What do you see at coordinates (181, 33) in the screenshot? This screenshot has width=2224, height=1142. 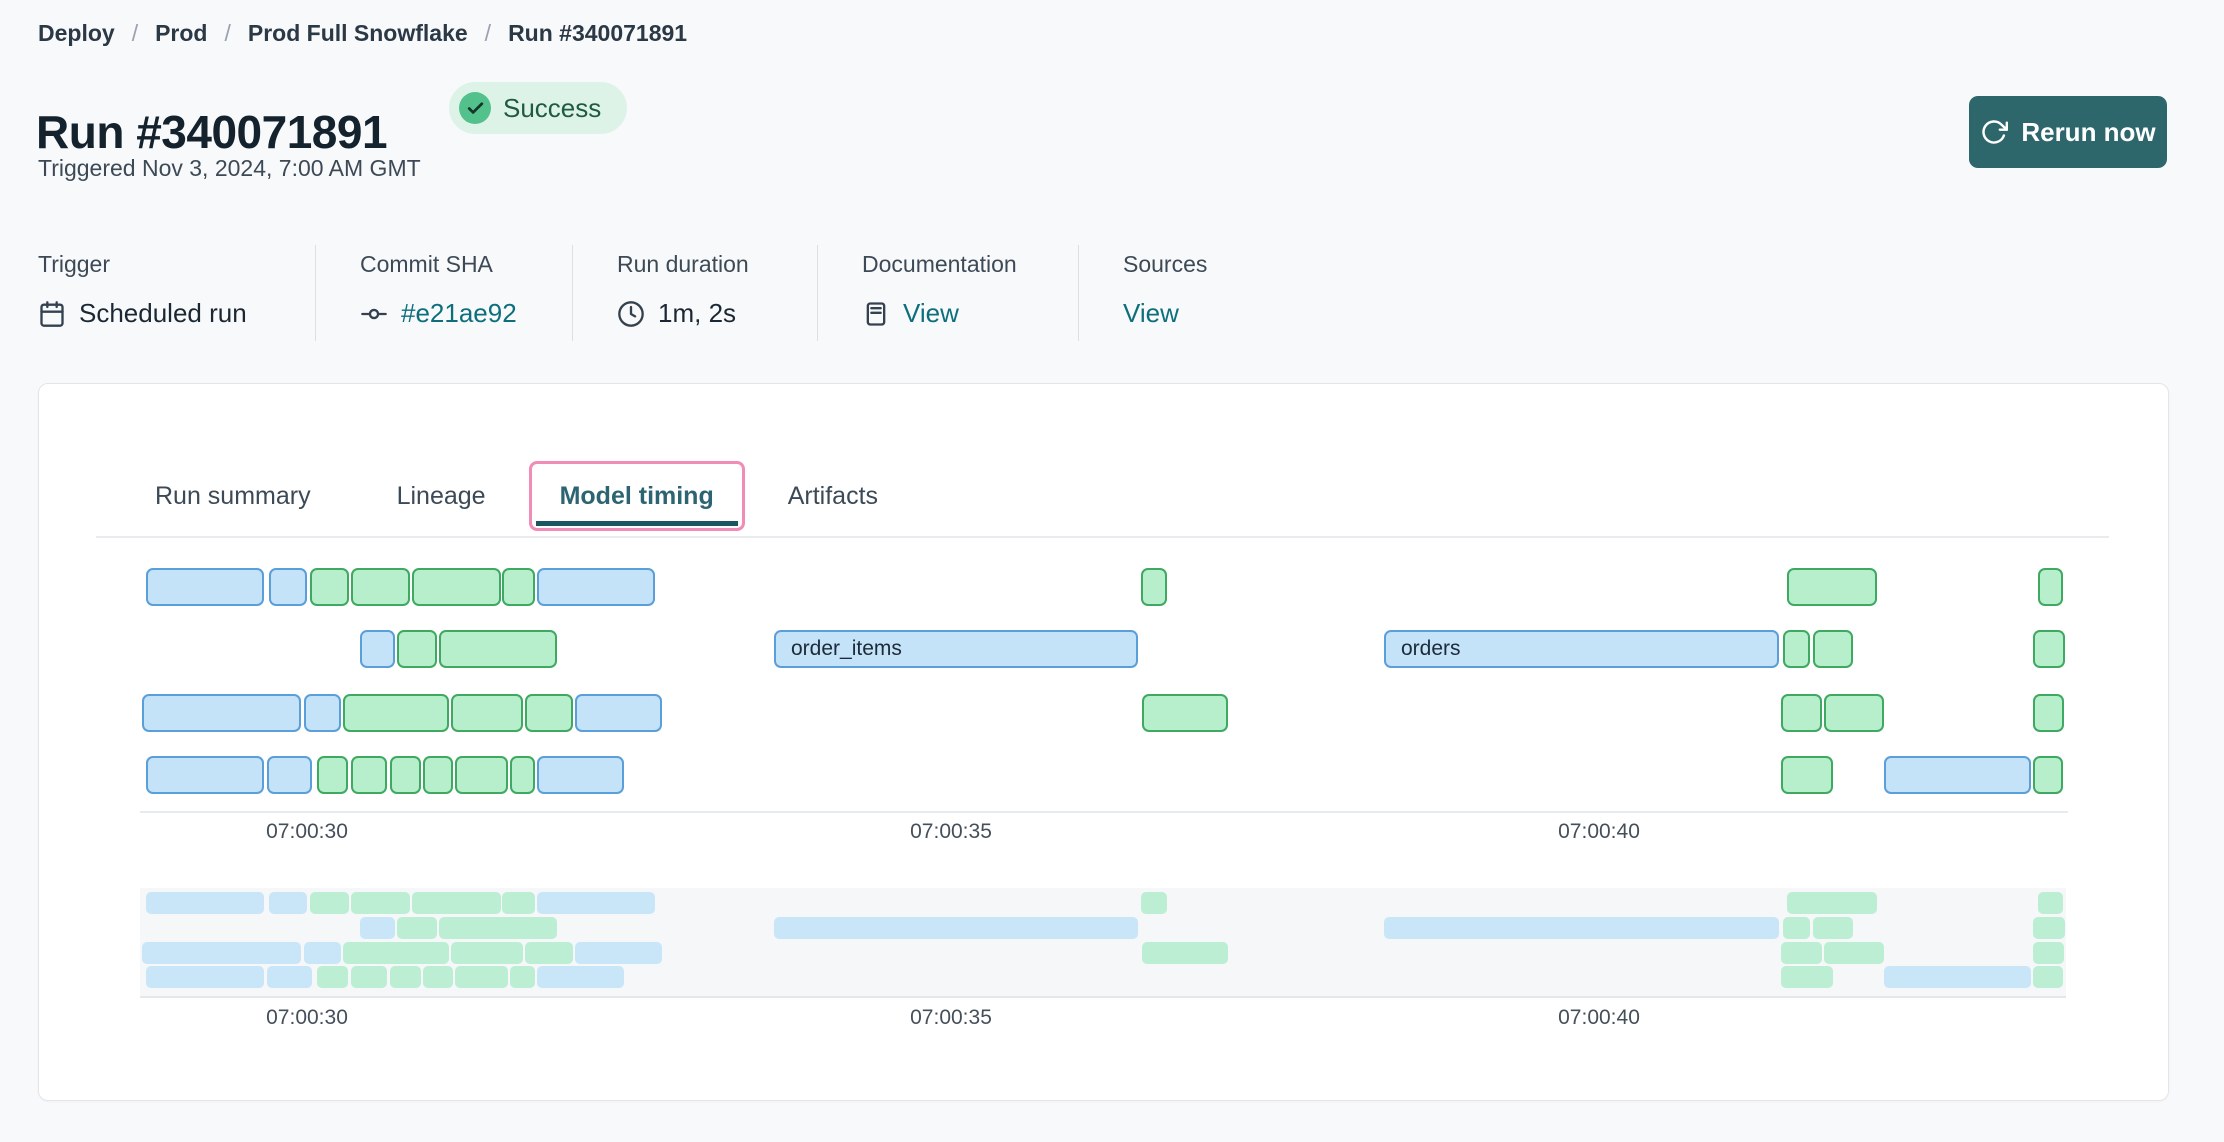 I see `breadcrumb-prod: Prod` at bounding box center [181, 33].